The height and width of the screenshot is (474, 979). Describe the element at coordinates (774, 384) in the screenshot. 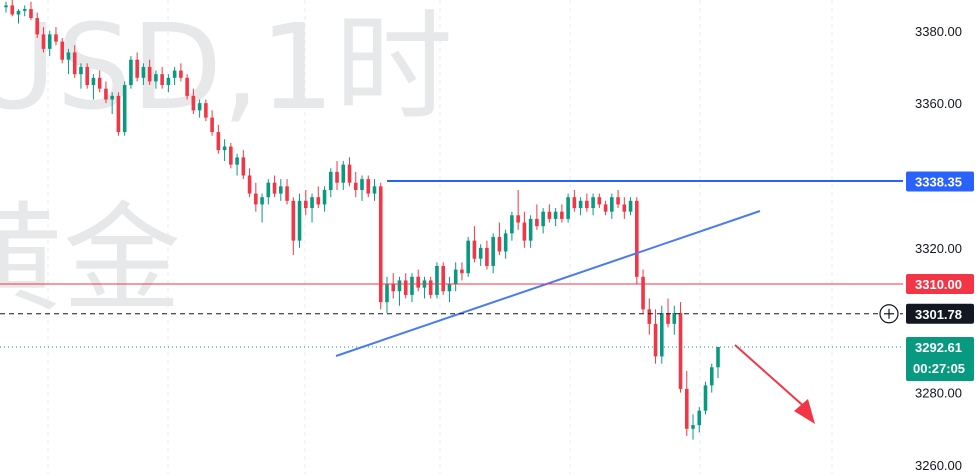

I see `down-arrow` at that location.